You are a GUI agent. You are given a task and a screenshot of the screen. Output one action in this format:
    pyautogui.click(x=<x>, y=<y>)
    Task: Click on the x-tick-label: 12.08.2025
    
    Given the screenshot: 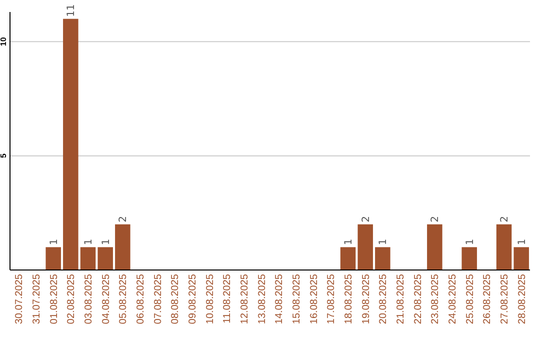 What is the action you would take?
    pyautogui.click(x=245, y=299)
    